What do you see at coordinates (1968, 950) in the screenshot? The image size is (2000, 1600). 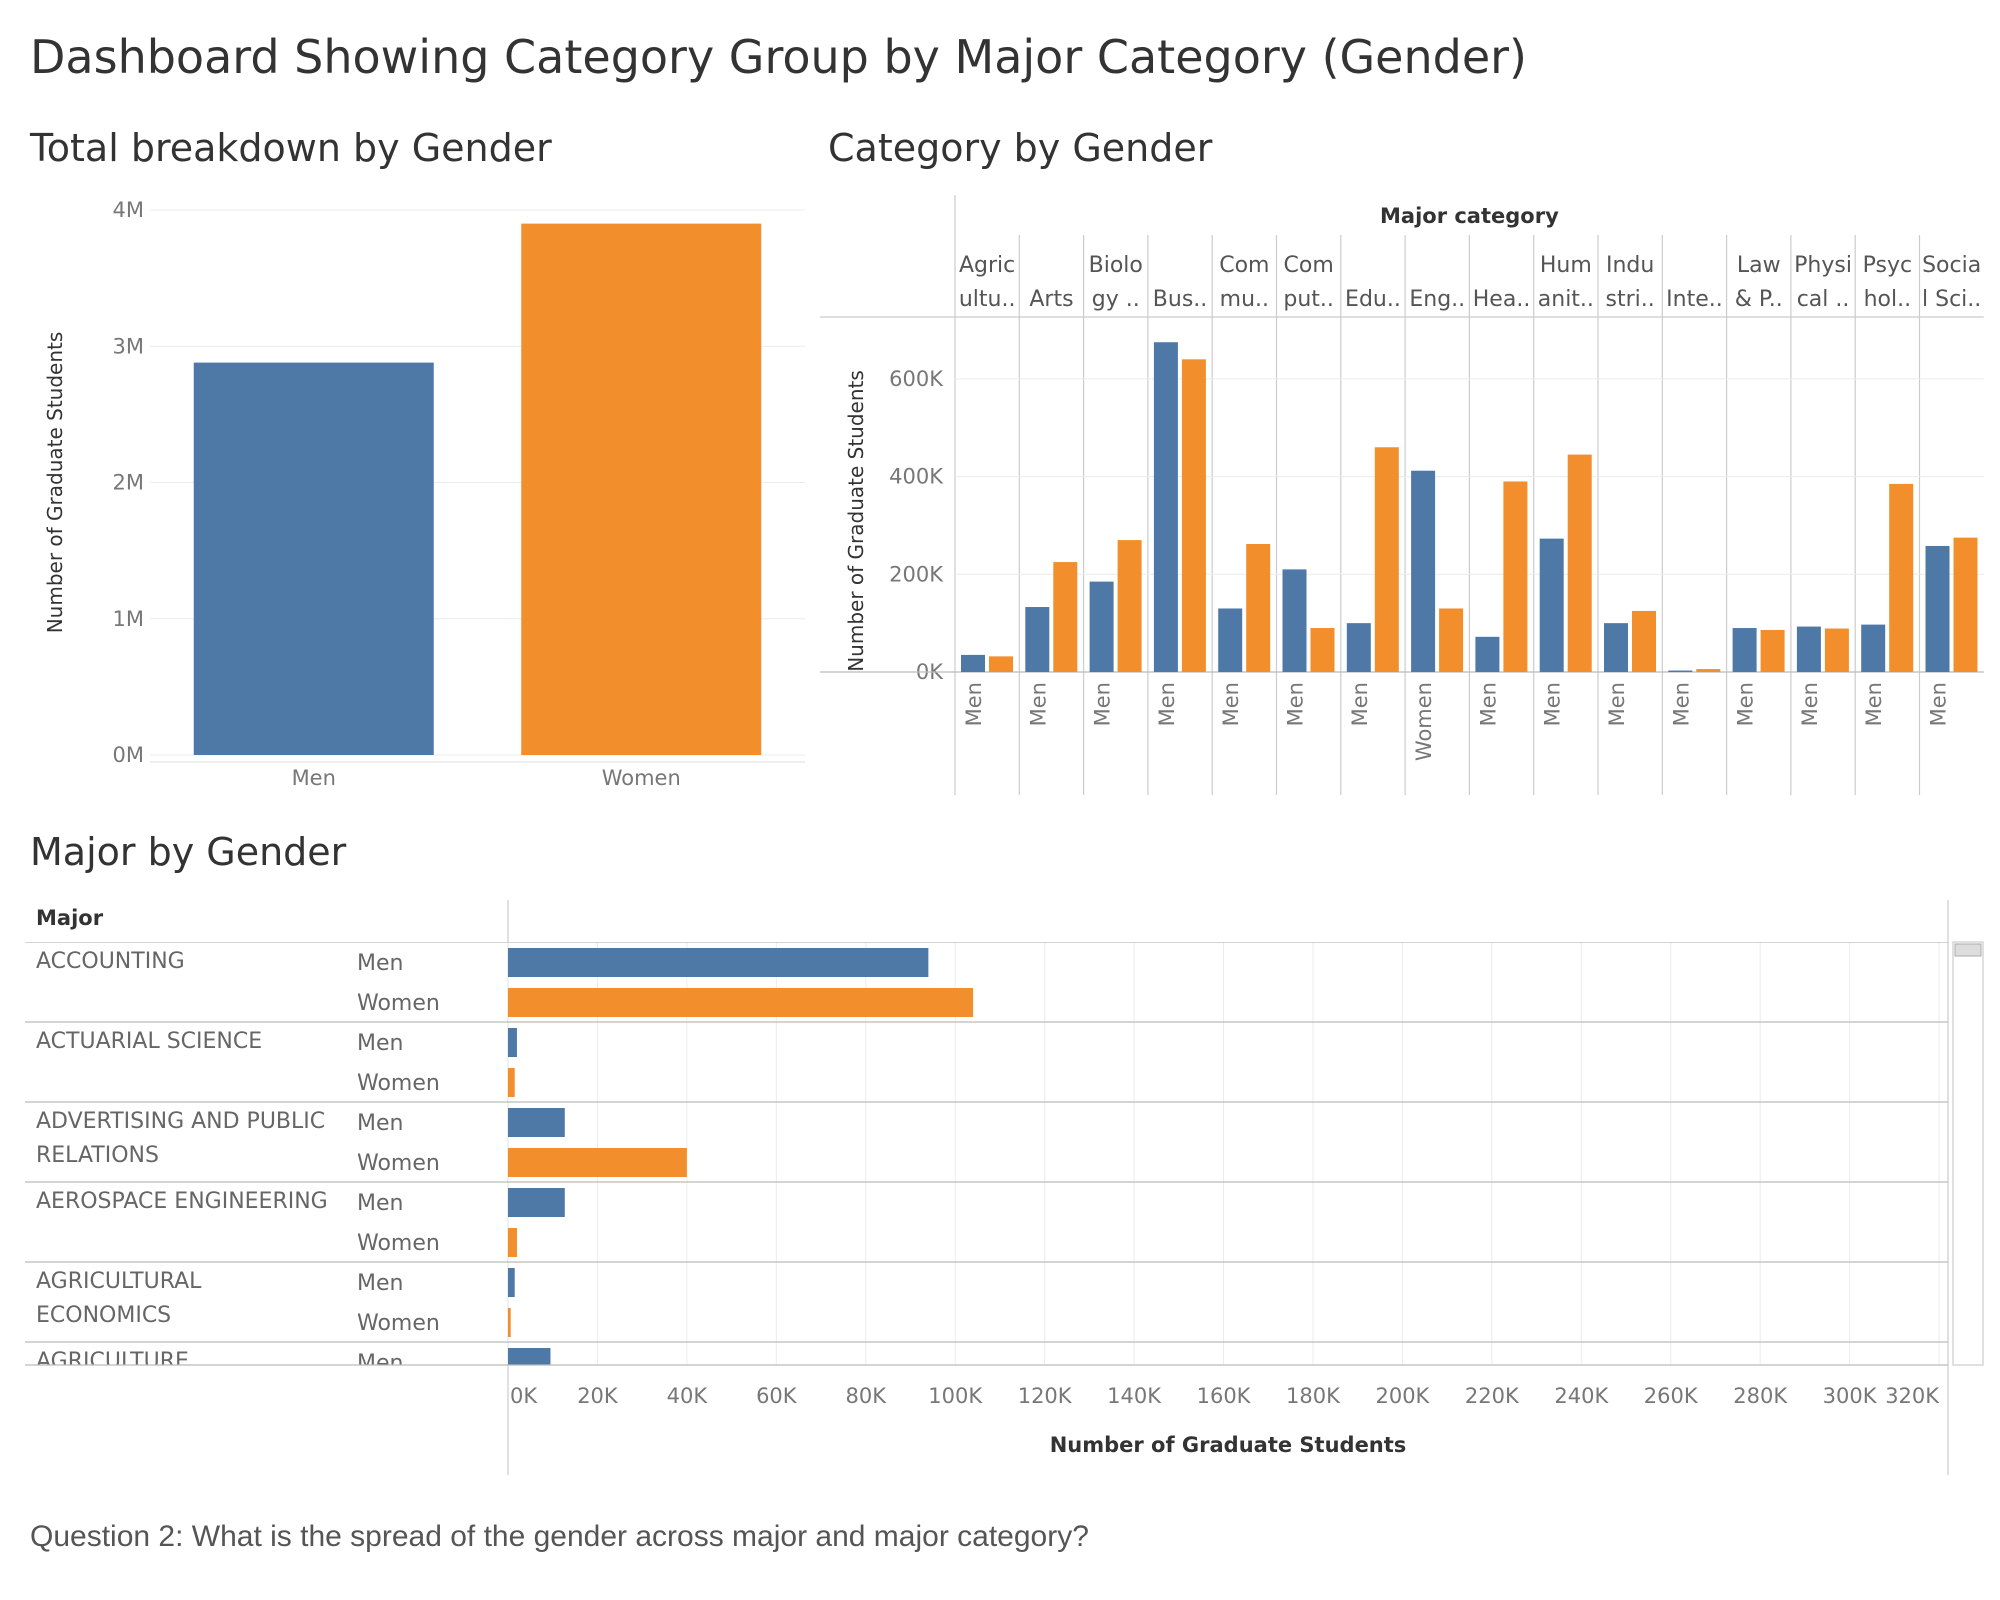 I see `scrollbar-thumb` at bounding box center [1968, 950].